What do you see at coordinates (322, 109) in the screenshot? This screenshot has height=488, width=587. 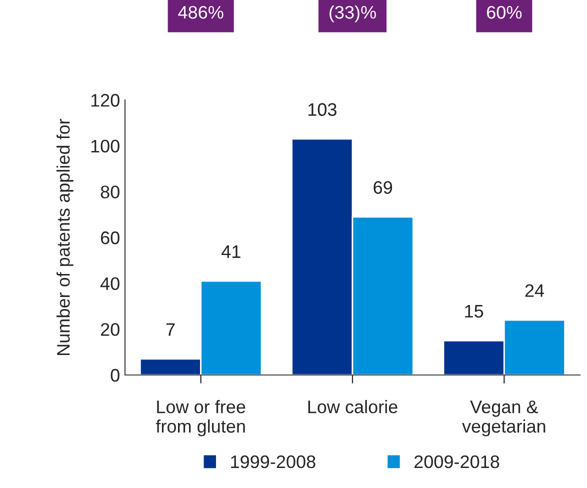 I see `data-label: 103` at bounding box center [322, 109].